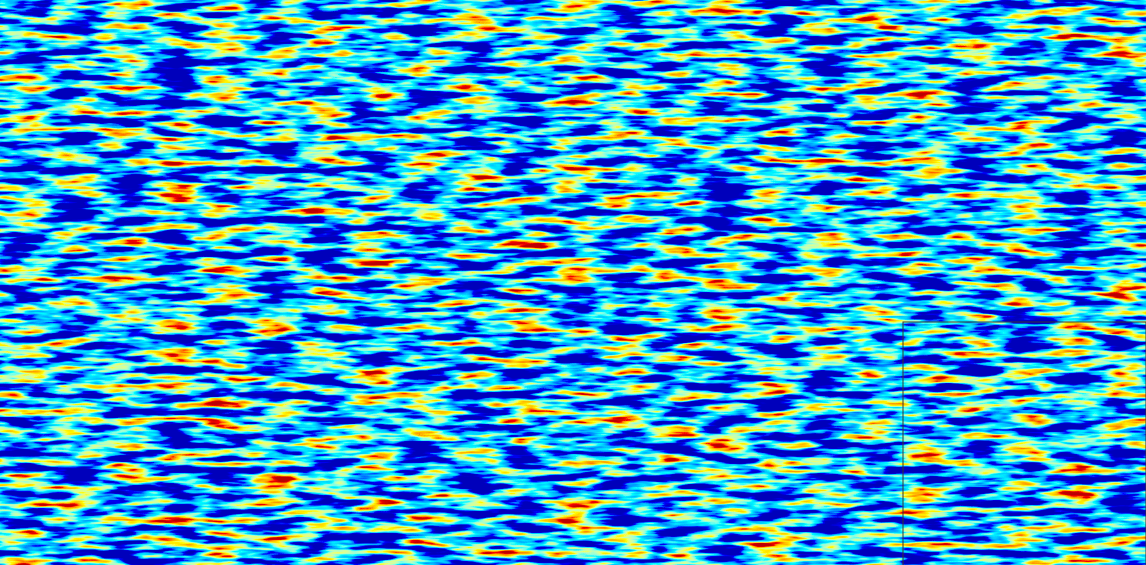 The height and width of the screenshot is (565, 1146). Describe the element at coordinates (994, 39) in the screenshot. I see `panel-label: Somme` at that location.